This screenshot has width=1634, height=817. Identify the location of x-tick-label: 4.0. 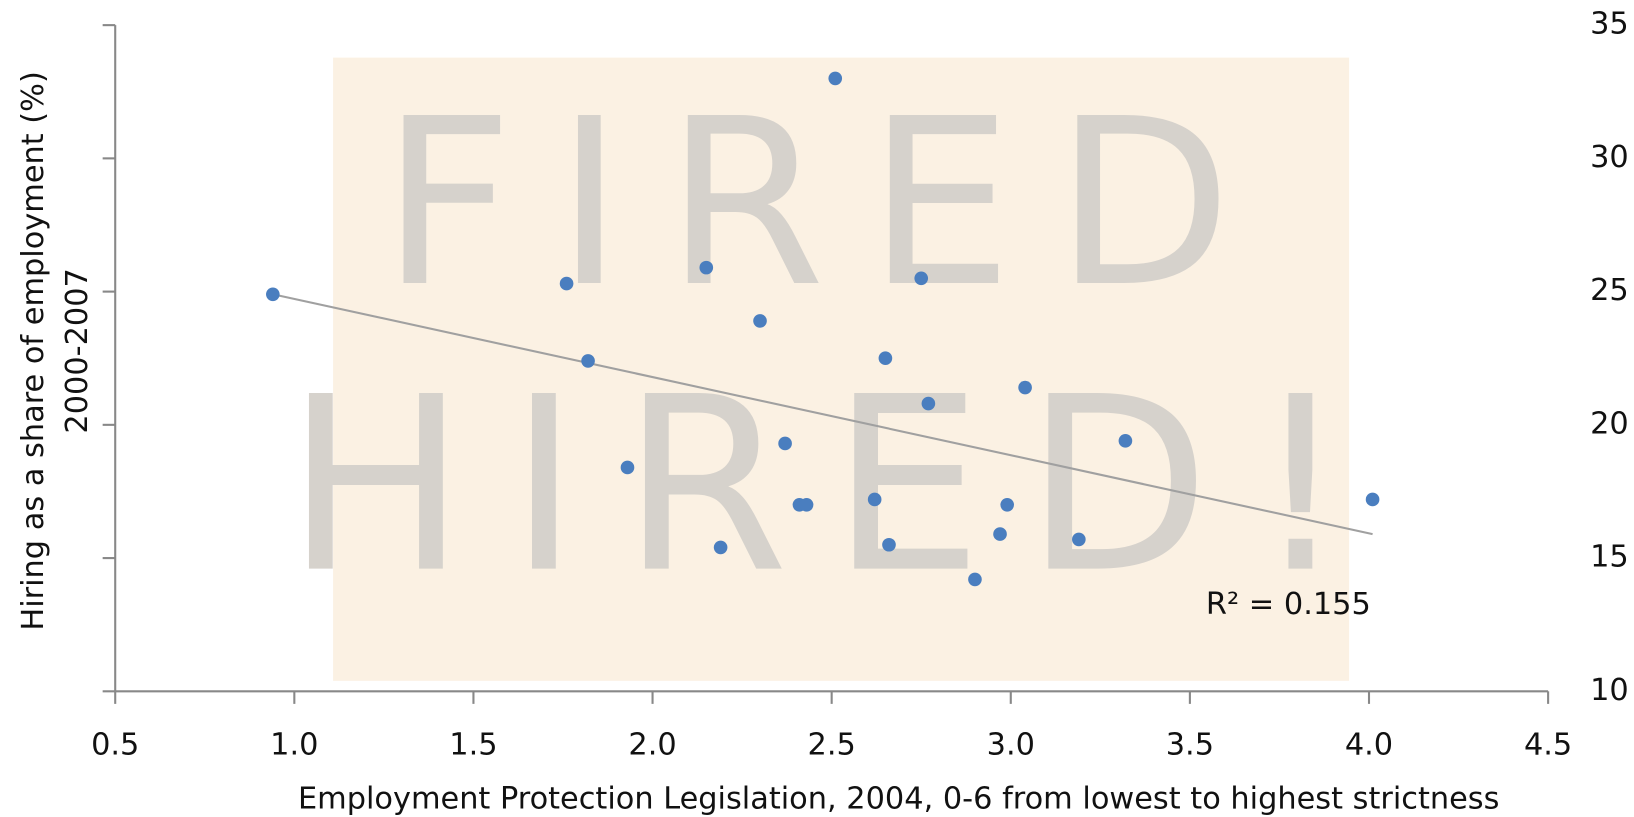
(1369, 744).